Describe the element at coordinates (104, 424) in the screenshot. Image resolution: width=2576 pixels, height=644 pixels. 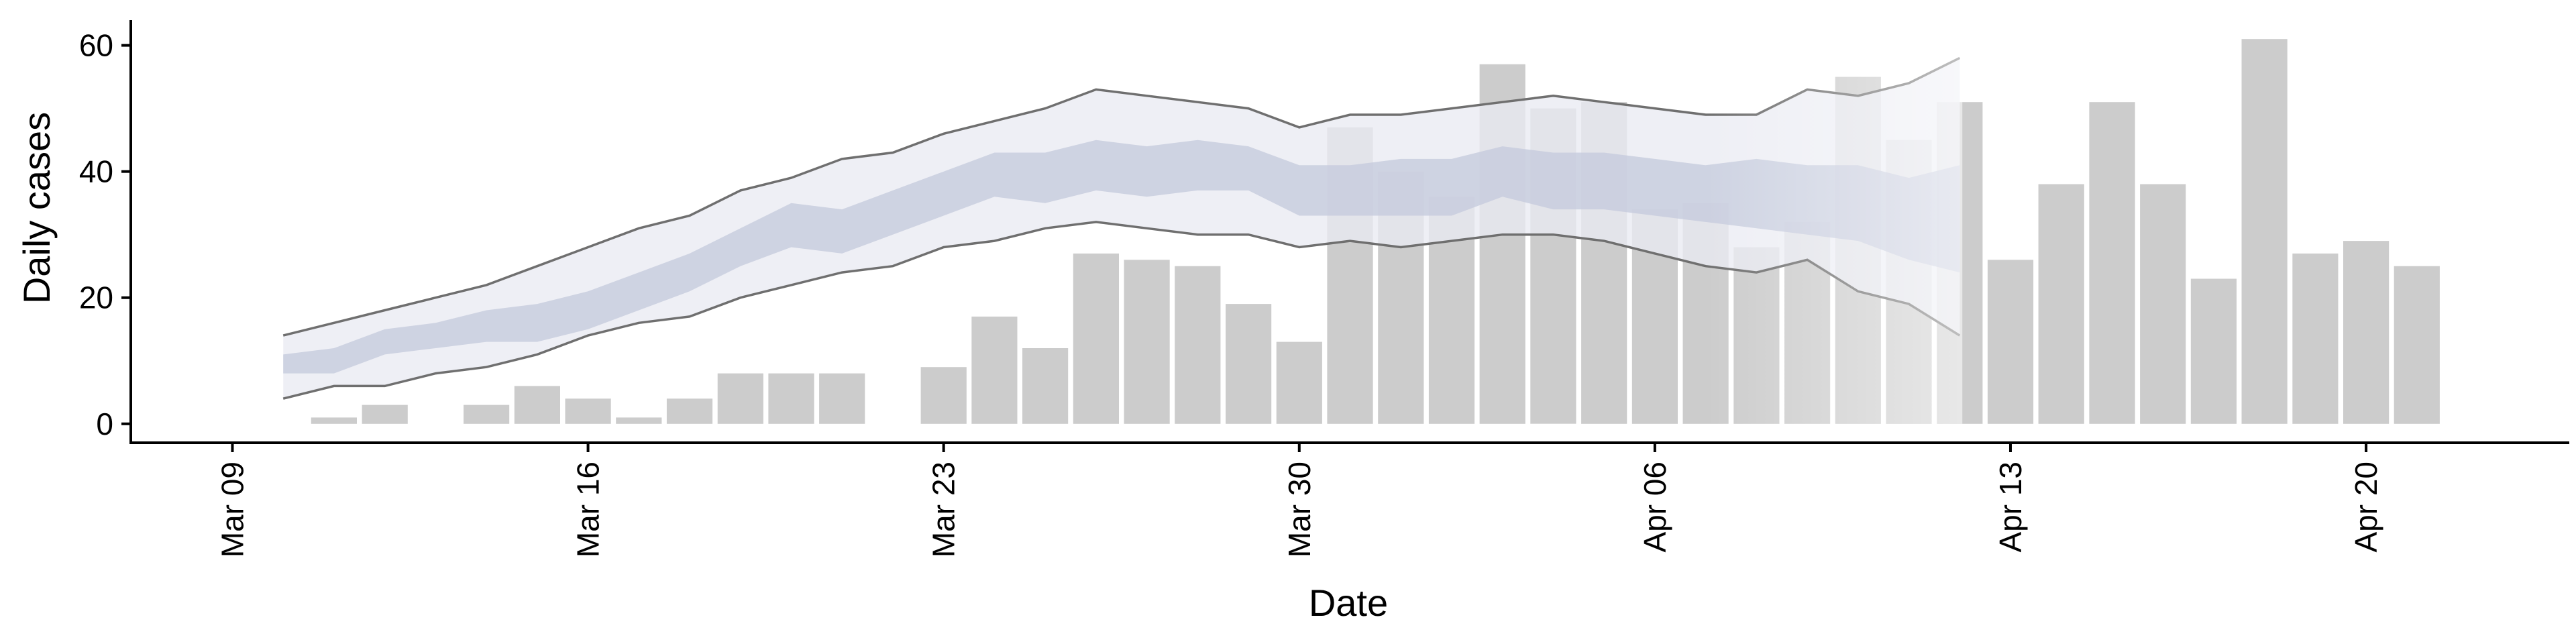
I see `y-tick-label: 0` at that location.